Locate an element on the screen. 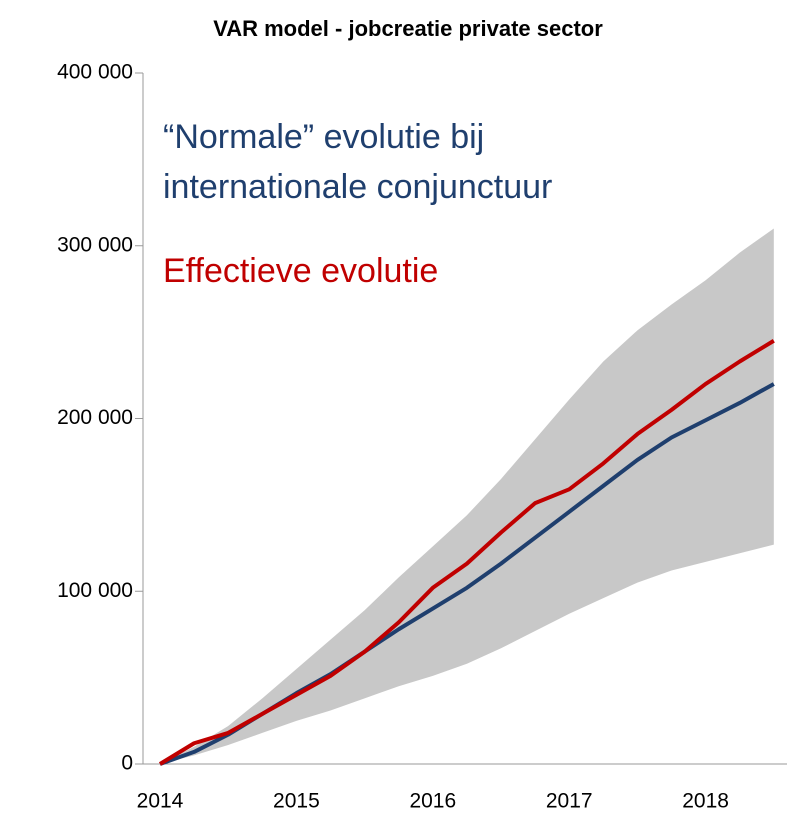  chart-title: VAR model - jobcreatie private sector is located at coordinates (408, 28).